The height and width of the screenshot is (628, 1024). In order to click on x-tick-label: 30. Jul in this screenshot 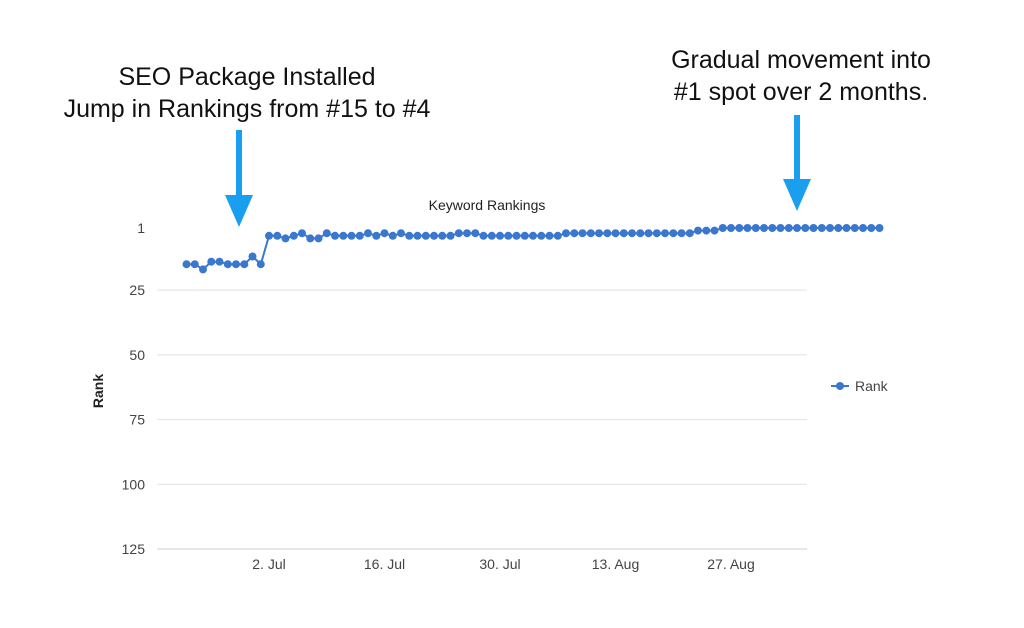, I will do `click(499, 564)`.